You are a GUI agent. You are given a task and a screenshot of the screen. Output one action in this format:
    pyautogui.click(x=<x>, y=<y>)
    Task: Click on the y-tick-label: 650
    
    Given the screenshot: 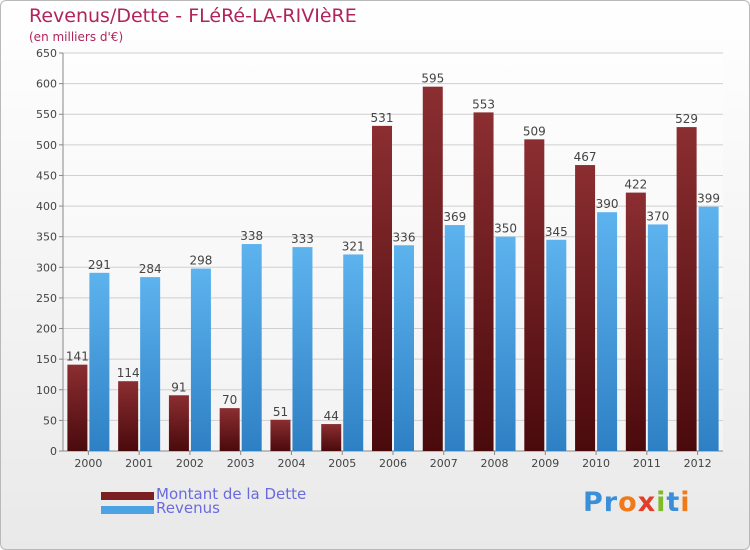 What is the action you would take?
    pyautogui.click(x=46, y=53)
    